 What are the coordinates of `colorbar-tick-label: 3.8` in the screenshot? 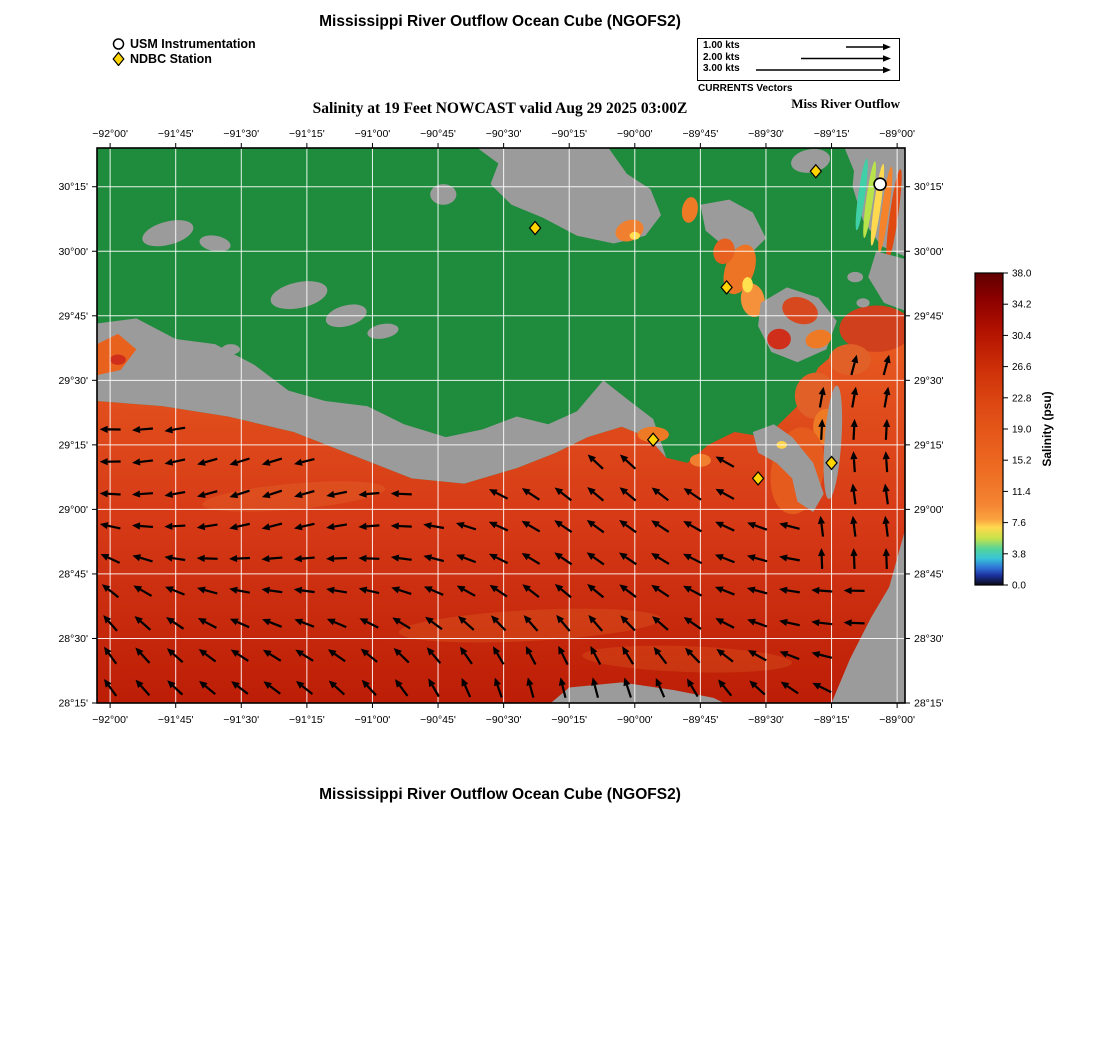 It's located at (1019, 554).